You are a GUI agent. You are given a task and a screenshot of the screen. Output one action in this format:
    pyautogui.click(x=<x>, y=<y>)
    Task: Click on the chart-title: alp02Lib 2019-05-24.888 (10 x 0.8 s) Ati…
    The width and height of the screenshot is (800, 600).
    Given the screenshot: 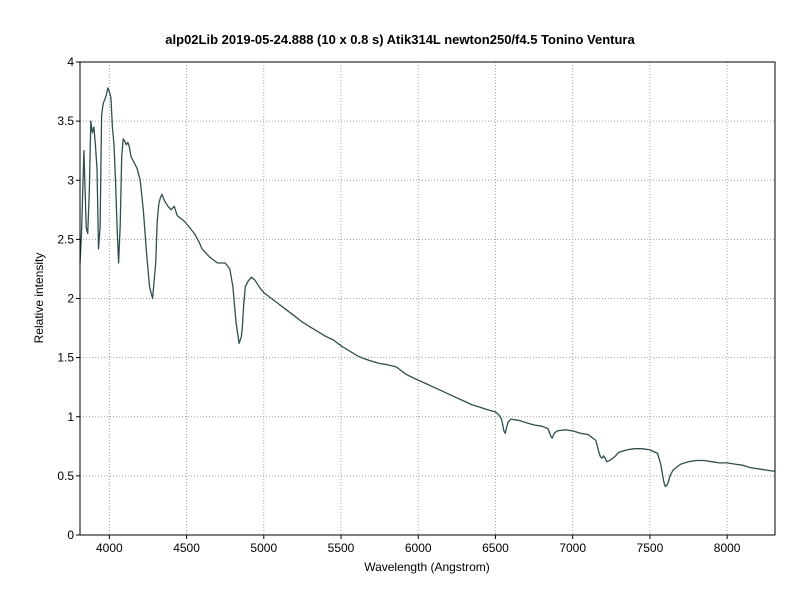 What is the action you would take?
    pyautogui.click(x=400, y=39)
    